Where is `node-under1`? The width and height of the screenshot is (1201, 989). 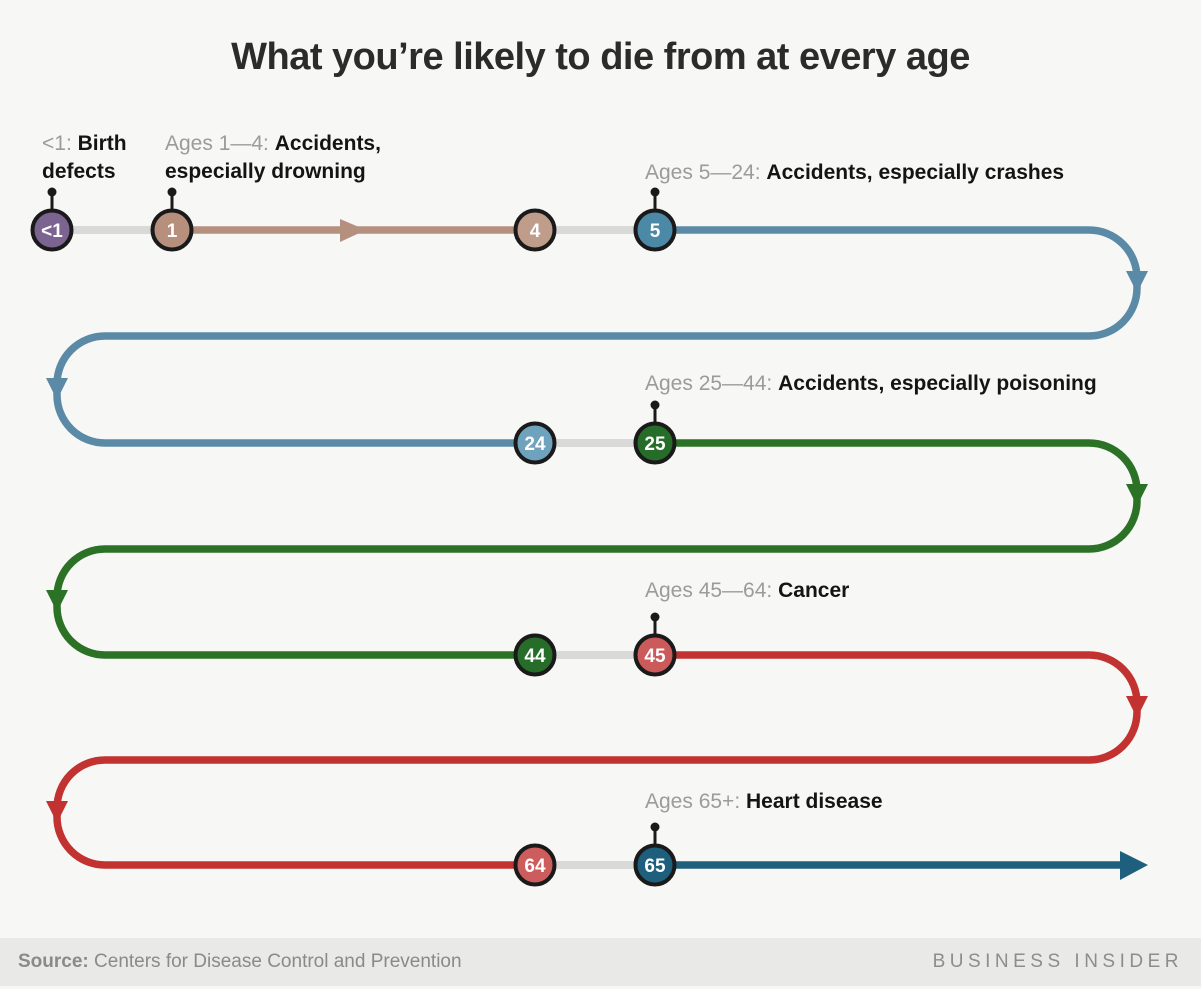 node-under1 is located at coordinates (52, 230).